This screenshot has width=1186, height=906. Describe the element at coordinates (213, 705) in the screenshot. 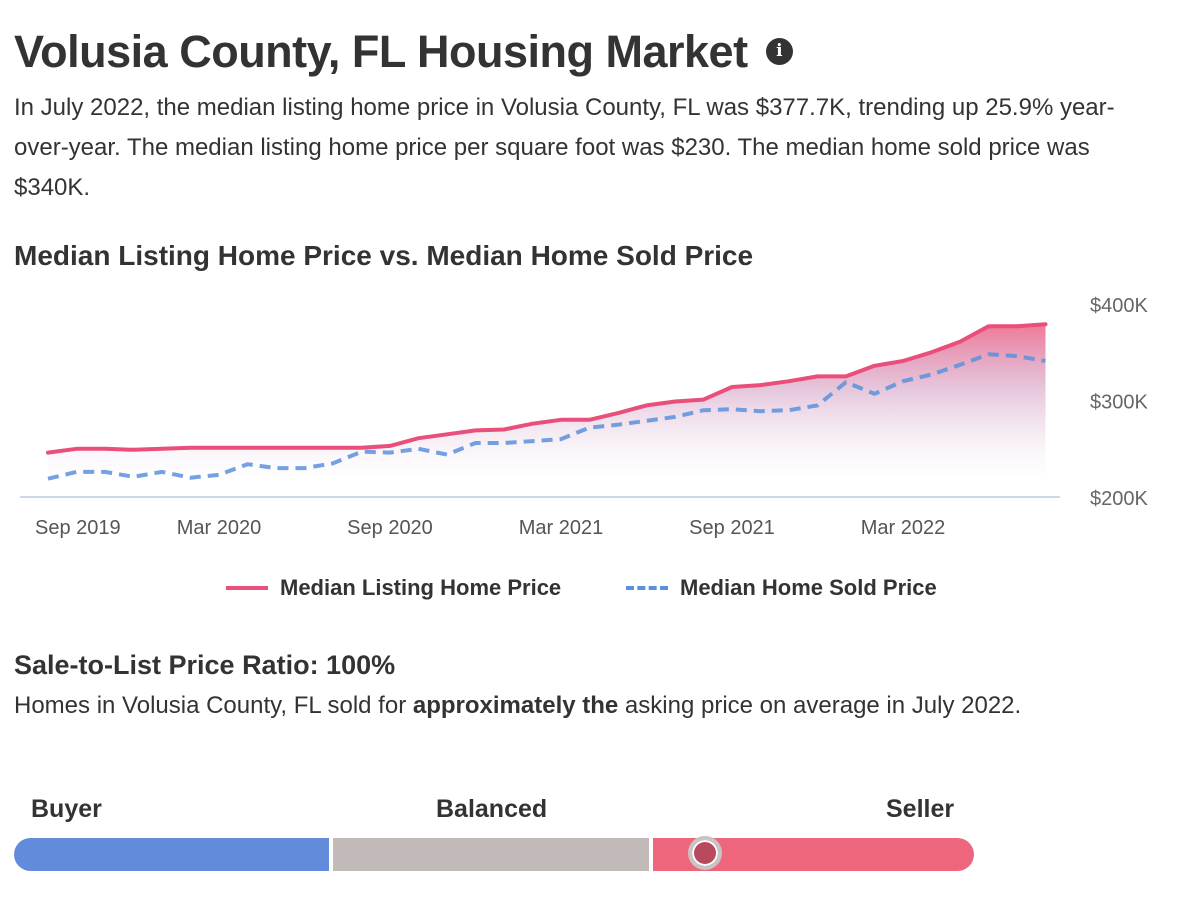

I see `description-text: Homes in Volusia County, FL sold for` at that location.